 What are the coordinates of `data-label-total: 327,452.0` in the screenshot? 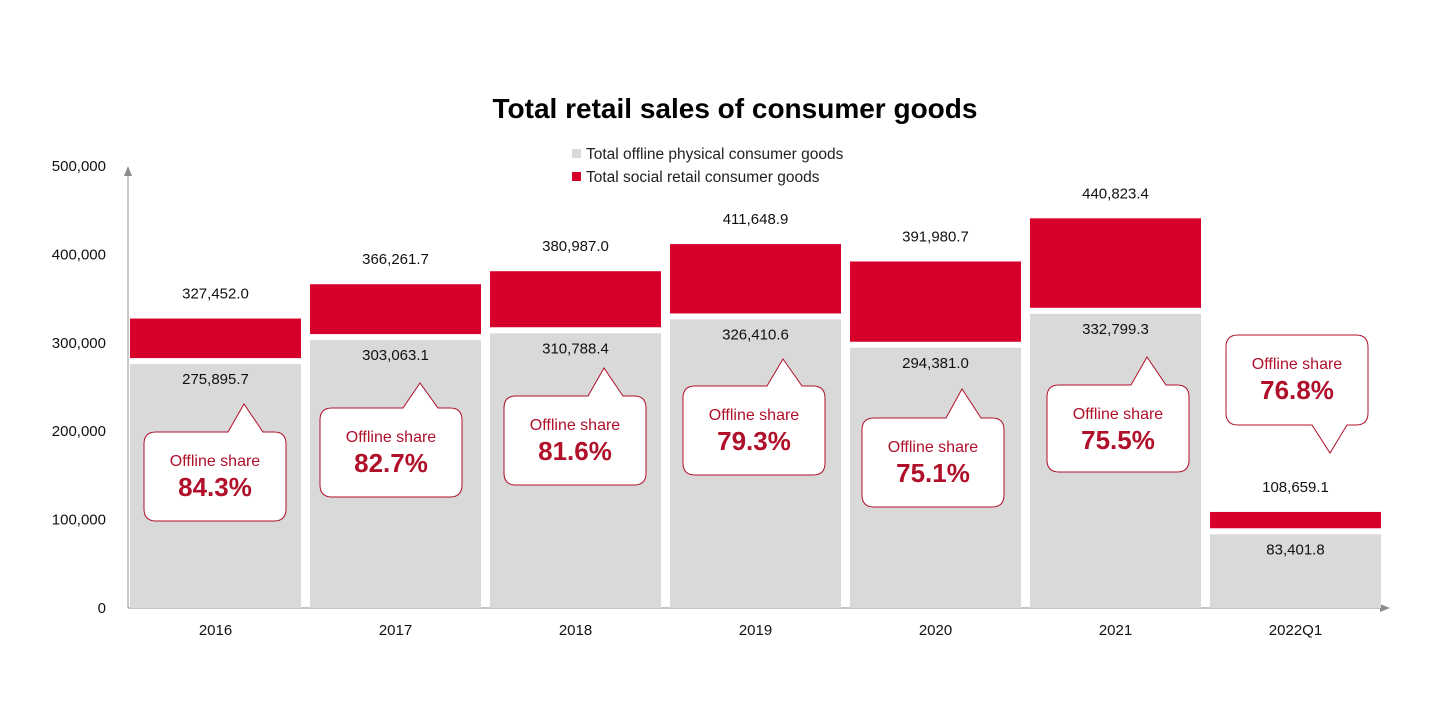 It's located at (215, 294).